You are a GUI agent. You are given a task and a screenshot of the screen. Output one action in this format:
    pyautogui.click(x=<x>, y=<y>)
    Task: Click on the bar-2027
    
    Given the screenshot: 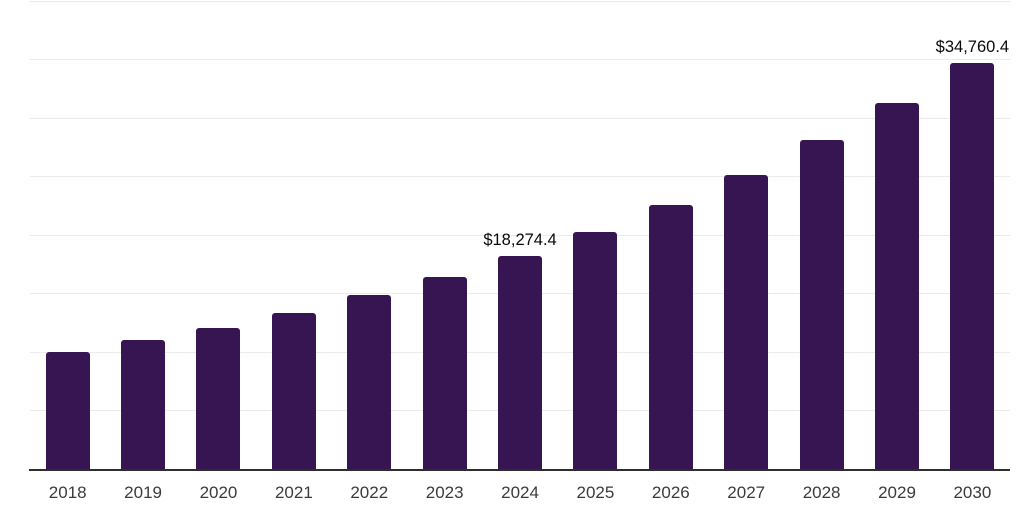 What is the action you would take?
    pyautogui.click(x=746, y=322)
    